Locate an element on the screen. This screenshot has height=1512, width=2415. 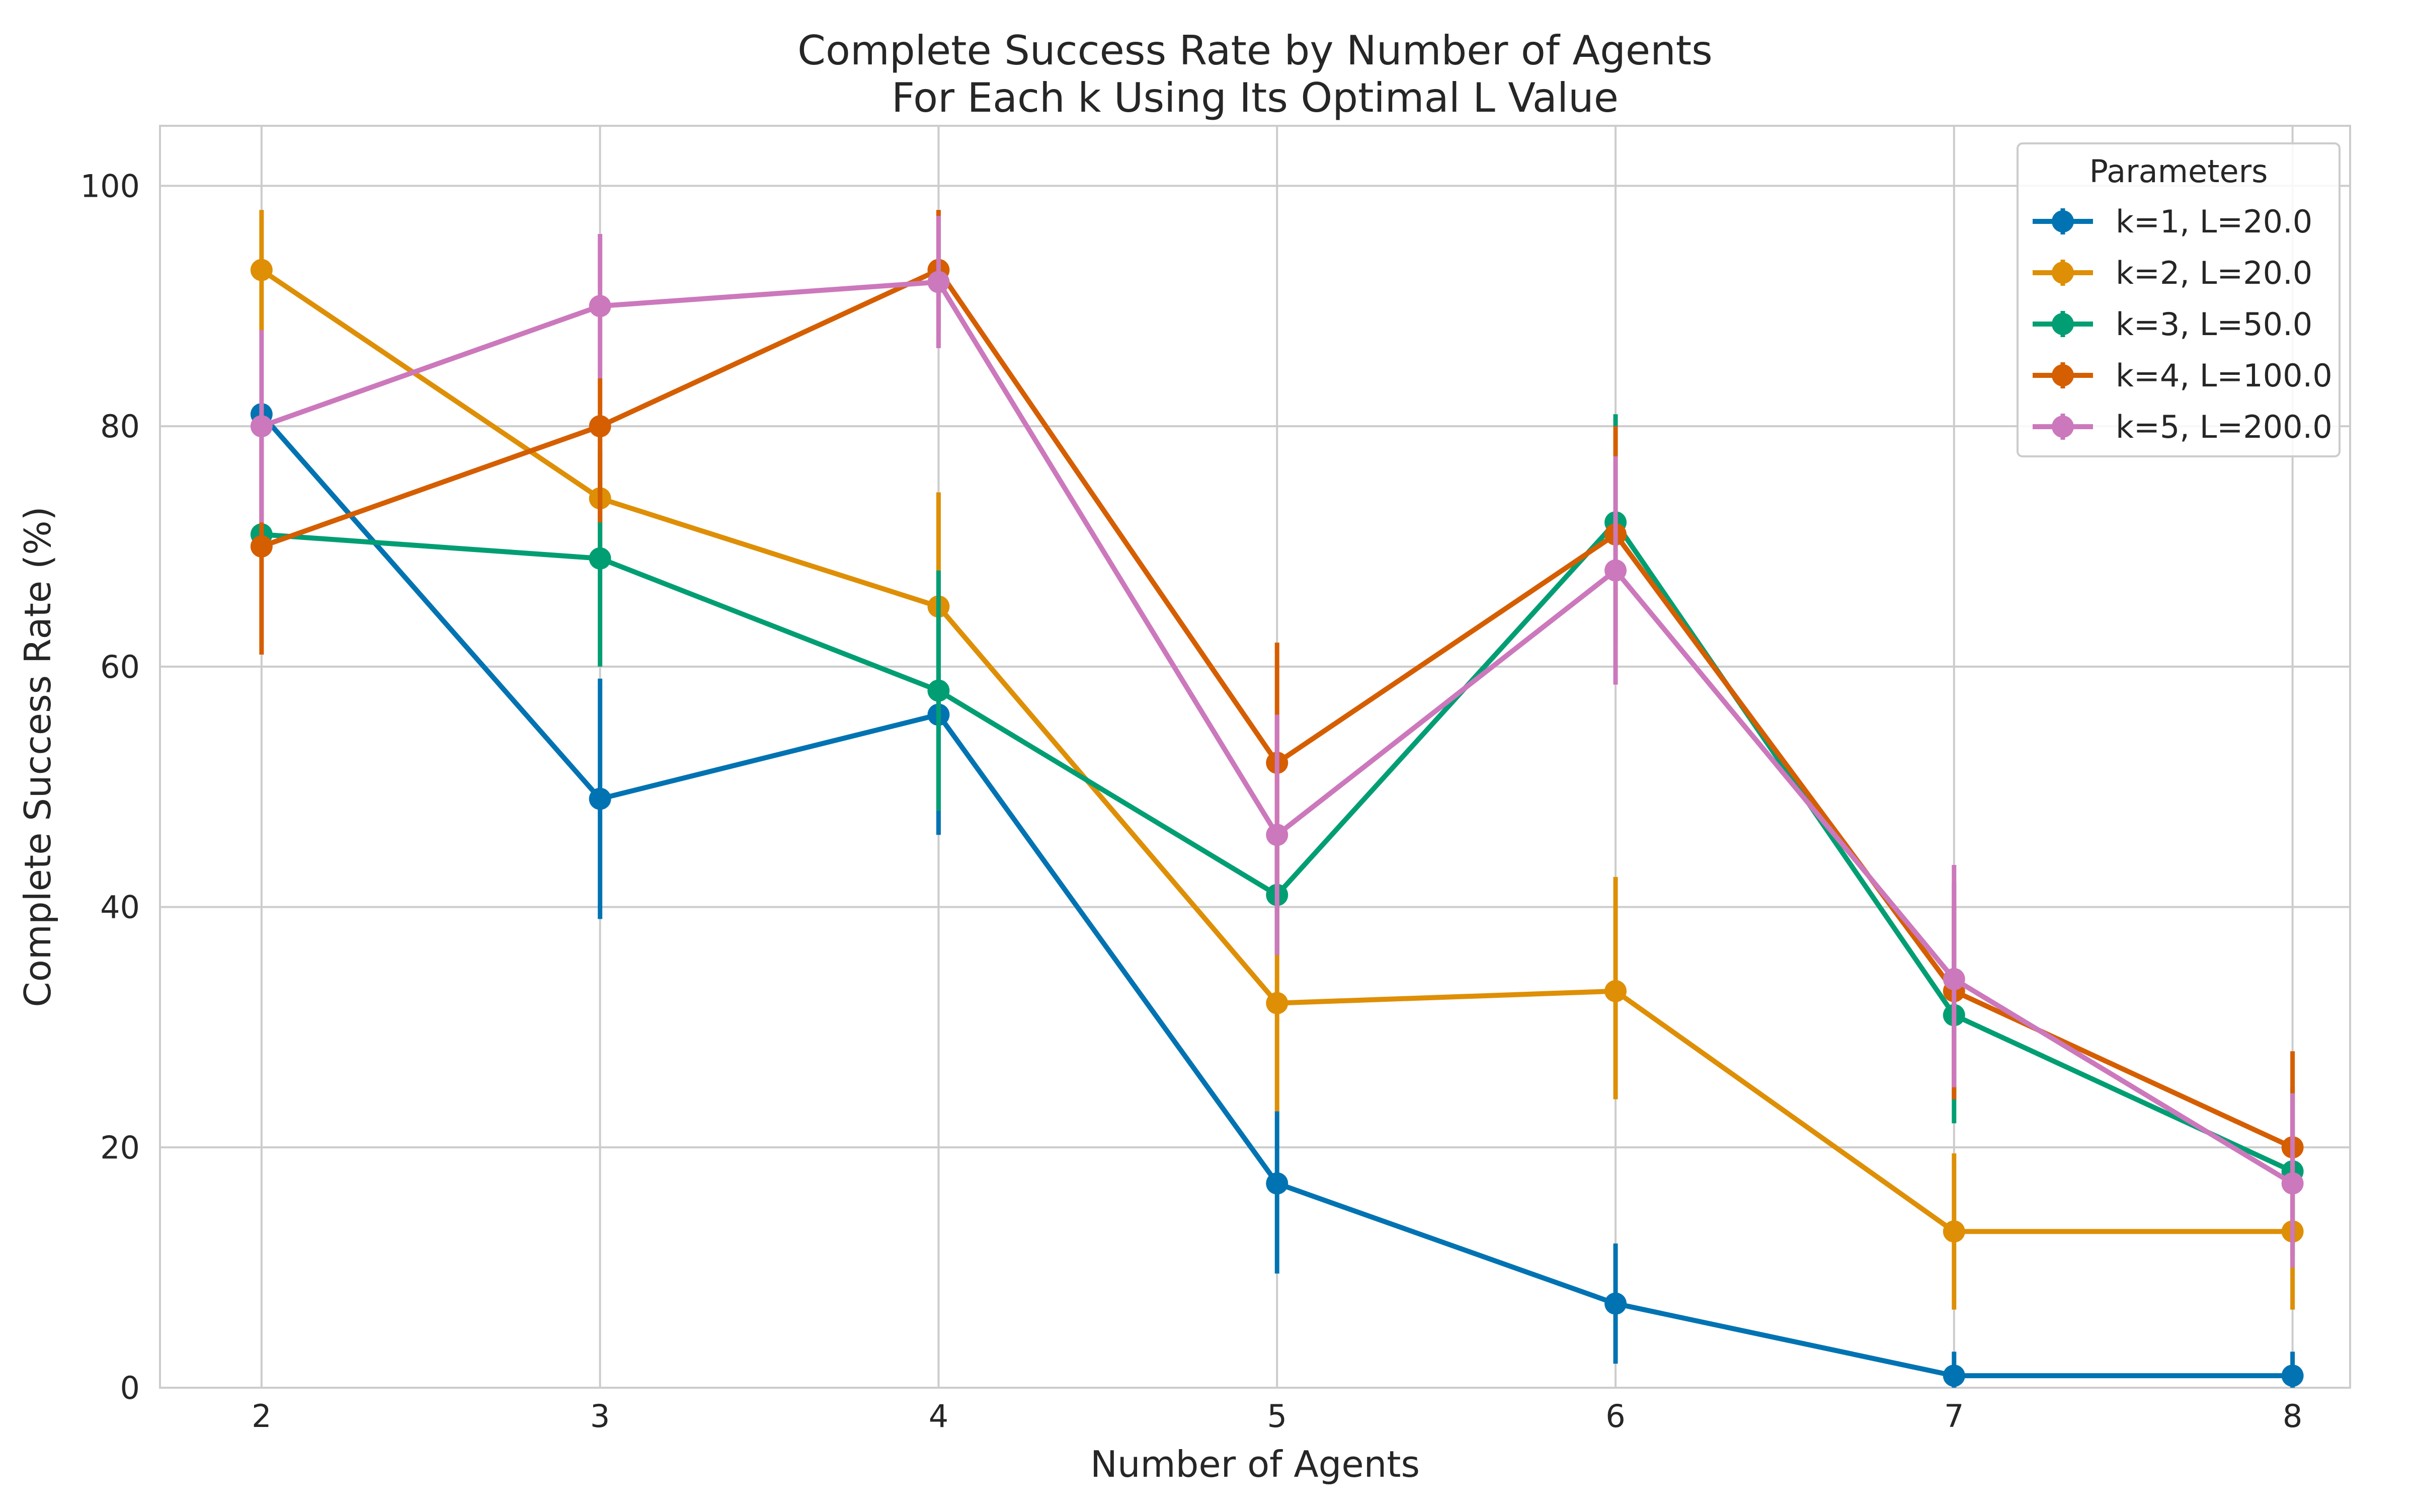
legend-box is located at coordinates (2179, 299).